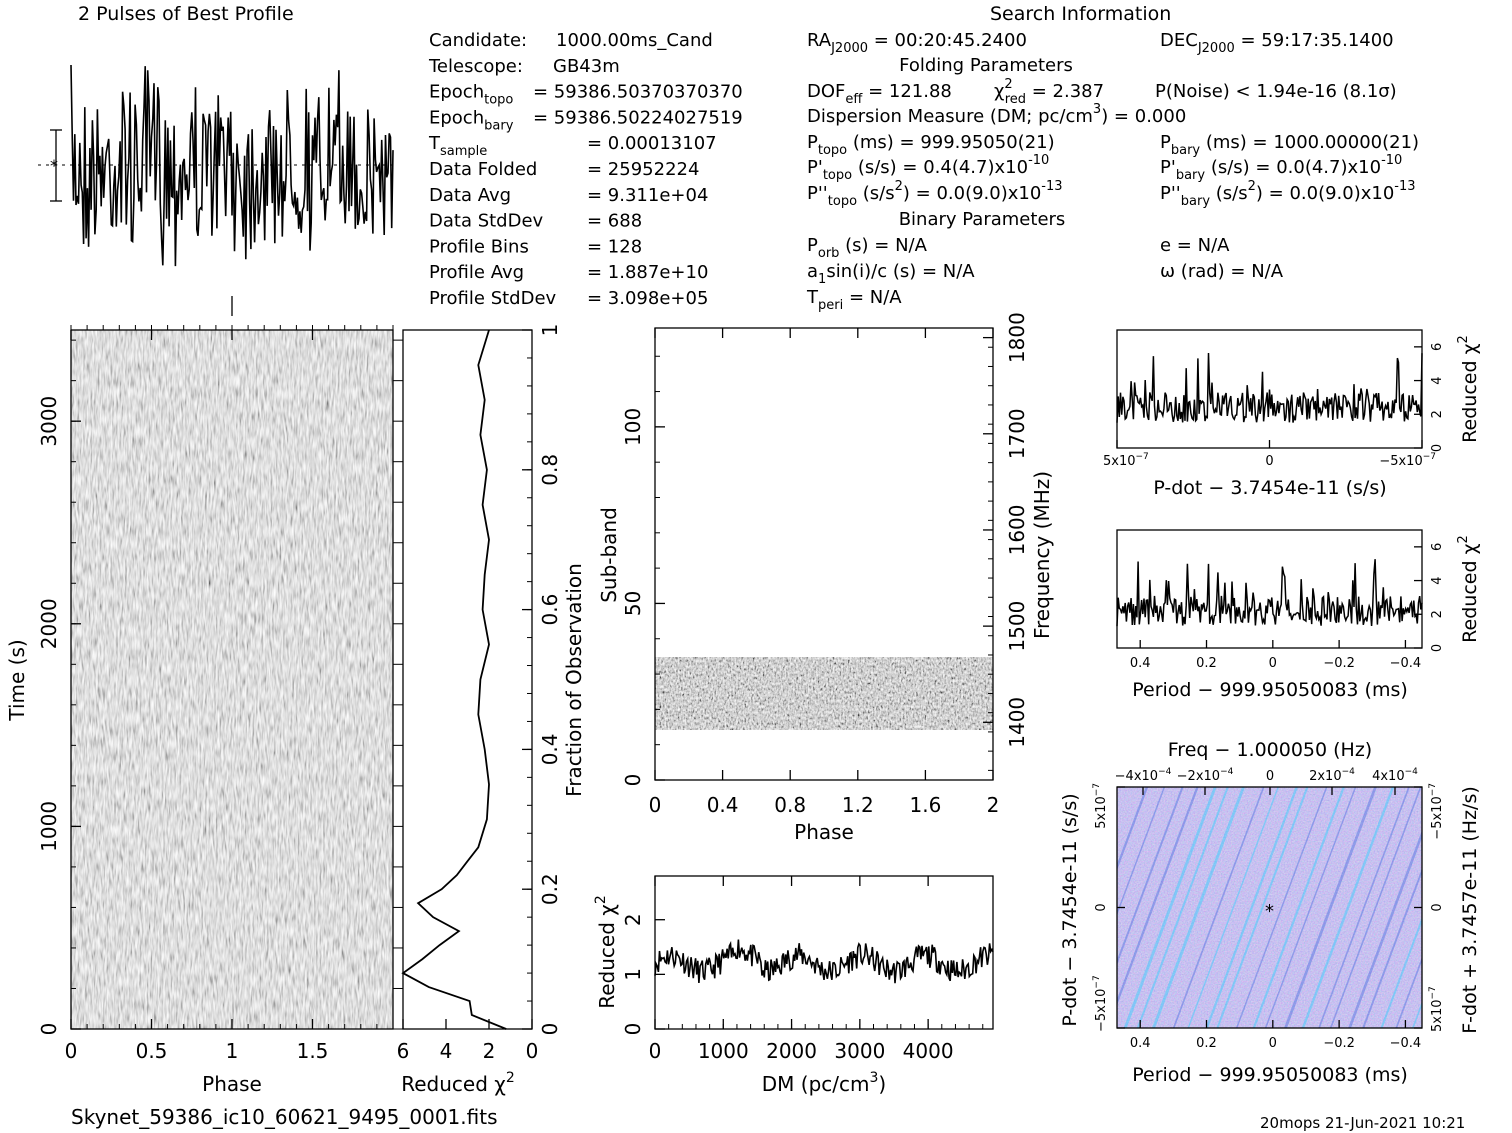  What do you see at coordinates (652, 143) in the screenshot?
I see `candidate-info-value: = 0.00013107` at bounding box center [652, 143].